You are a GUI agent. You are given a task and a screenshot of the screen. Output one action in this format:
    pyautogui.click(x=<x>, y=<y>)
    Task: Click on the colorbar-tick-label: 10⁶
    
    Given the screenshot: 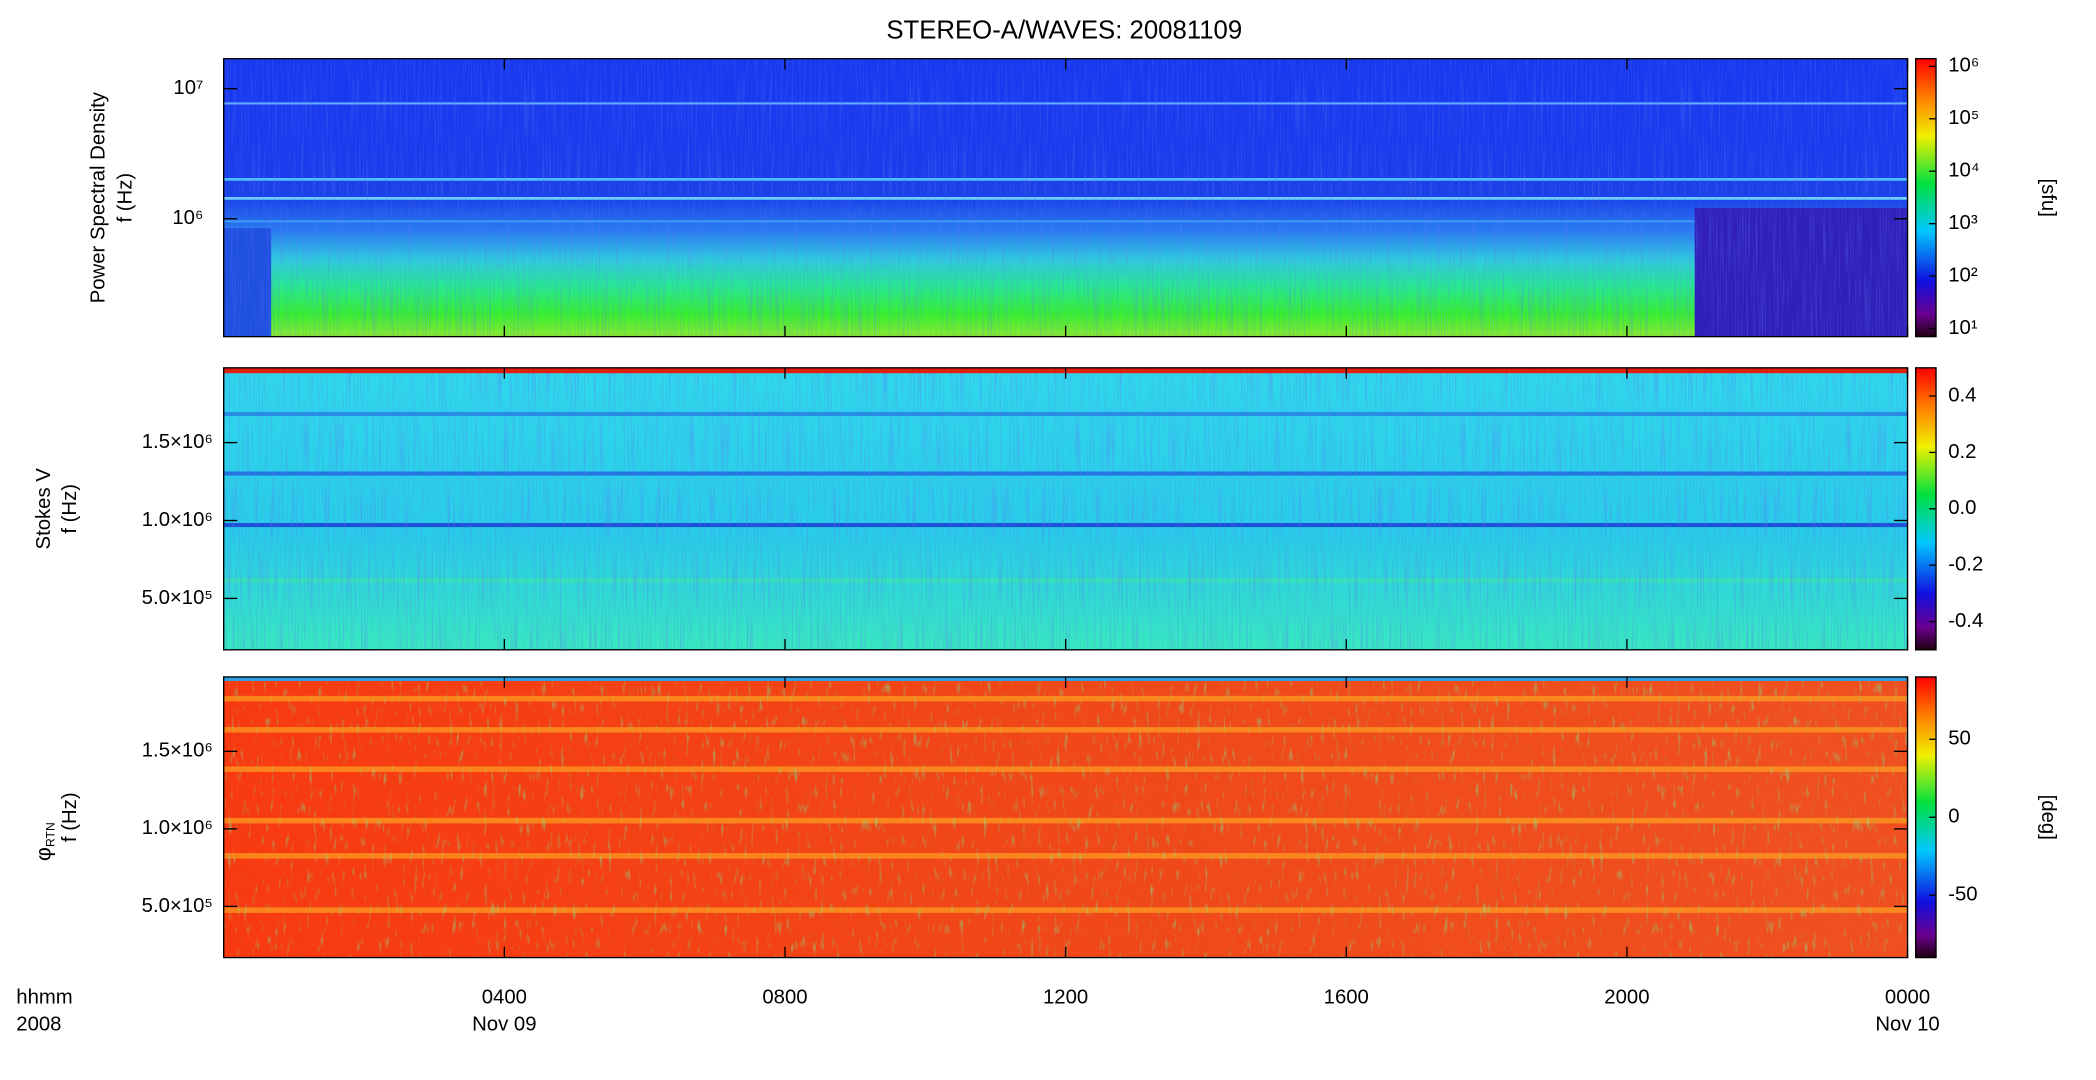 What is the action you would take?
    pyautogui.click(x=1963, y=66)
    